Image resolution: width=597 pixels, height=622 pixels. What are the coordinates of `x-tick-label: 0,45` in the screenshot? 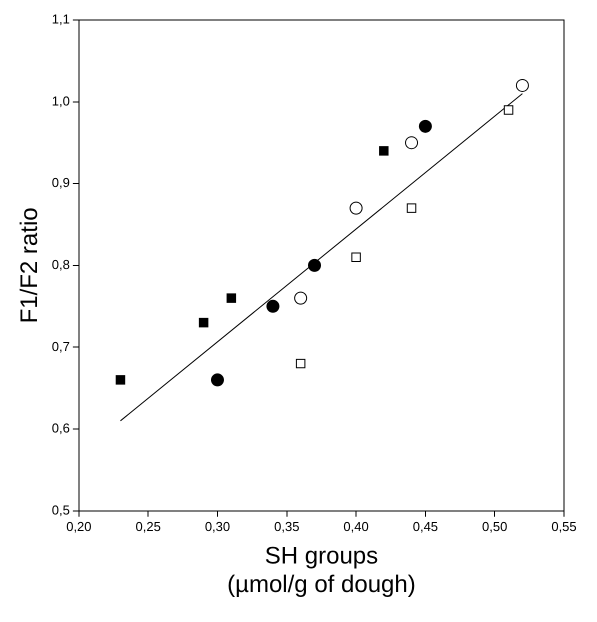 It's located at (425, 526).